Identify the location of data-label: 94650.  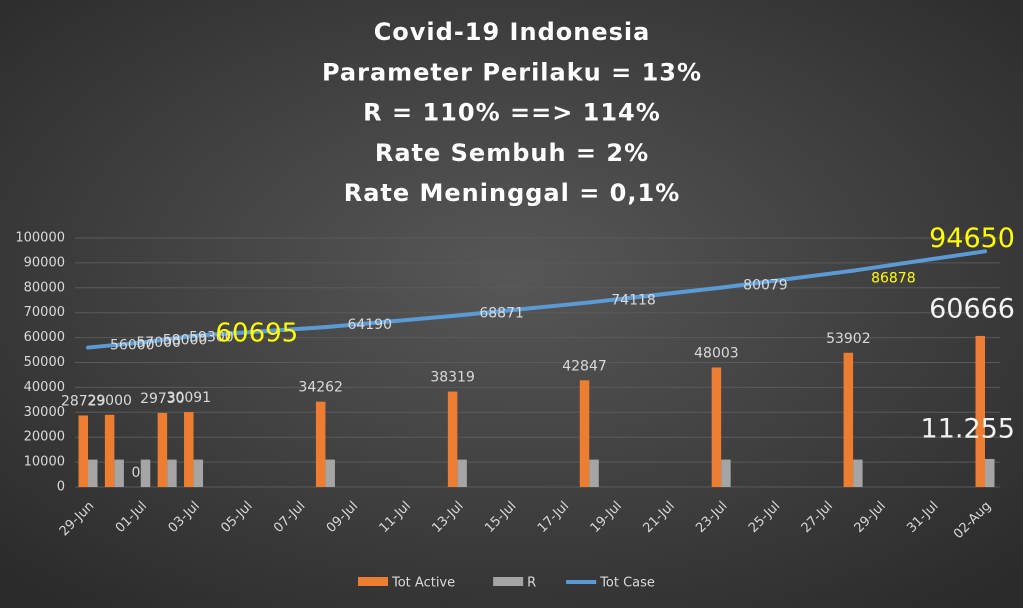
(972, 238).